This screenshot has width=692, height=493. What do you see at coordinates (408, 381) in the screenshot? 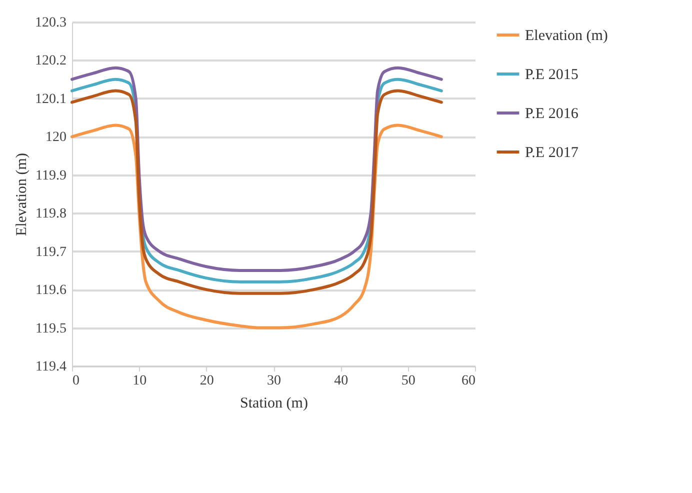
I see `x-tick-label: 50` at bounding box center [408, 381].